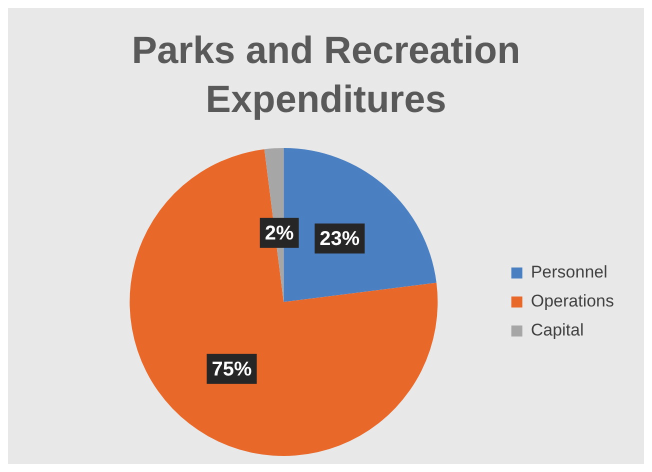 The image size is (652, 472). Describe the element at coordinates (232, 369) in the screenshot. I see `data-label: 75%` at that location.